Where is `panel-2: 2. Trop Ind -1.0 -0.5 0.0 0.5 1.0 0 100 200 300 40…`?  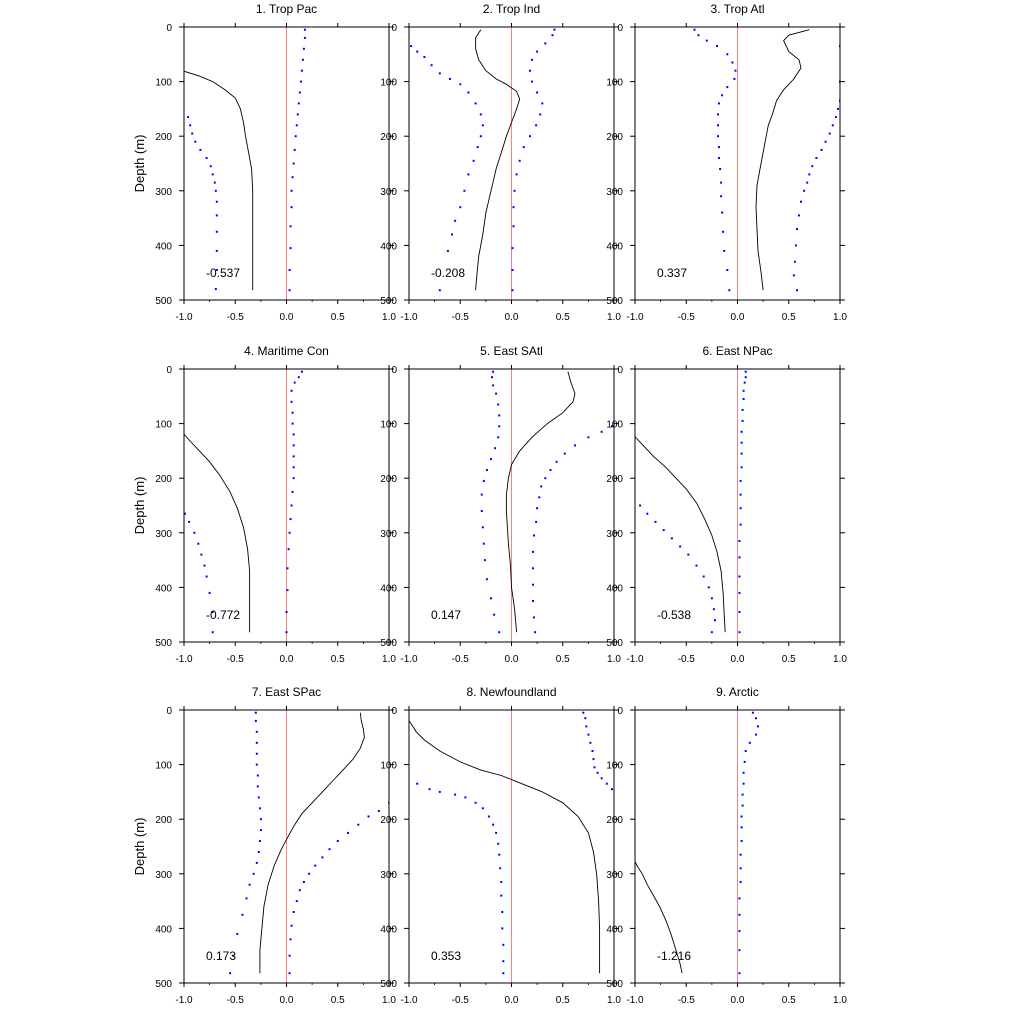 panel-2: 2. Trop Ind -1.0 -0.5 0.0 0.5 1.0 0 100 200 300 40… is located at coordinates (500, 162).